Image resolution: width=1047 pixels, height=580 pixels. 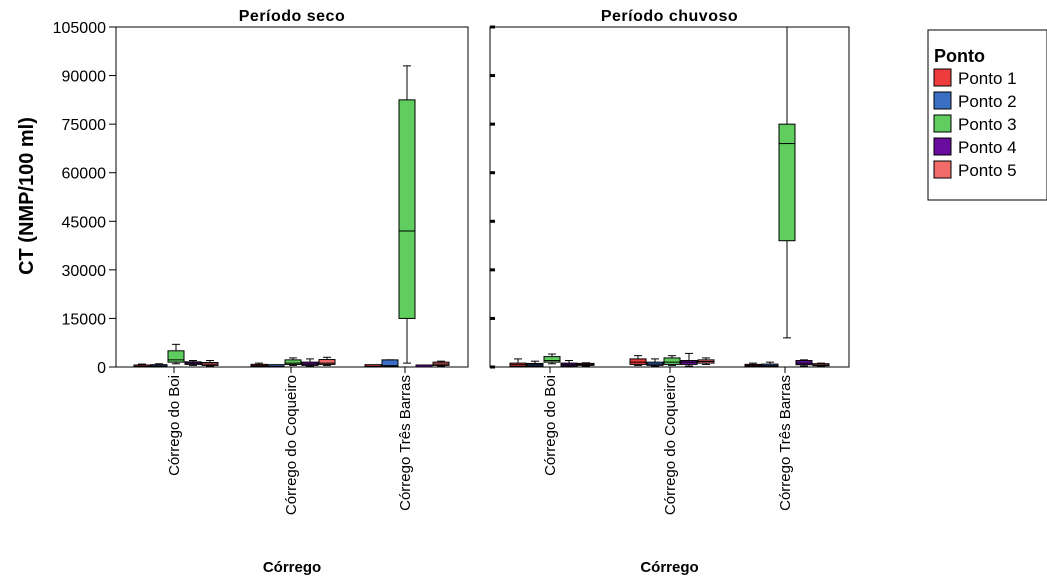 What do you see at coordinates (987, 170) in the screenshot?
I see `legend-label: Ponto 5` at bounding box center [987, 170].